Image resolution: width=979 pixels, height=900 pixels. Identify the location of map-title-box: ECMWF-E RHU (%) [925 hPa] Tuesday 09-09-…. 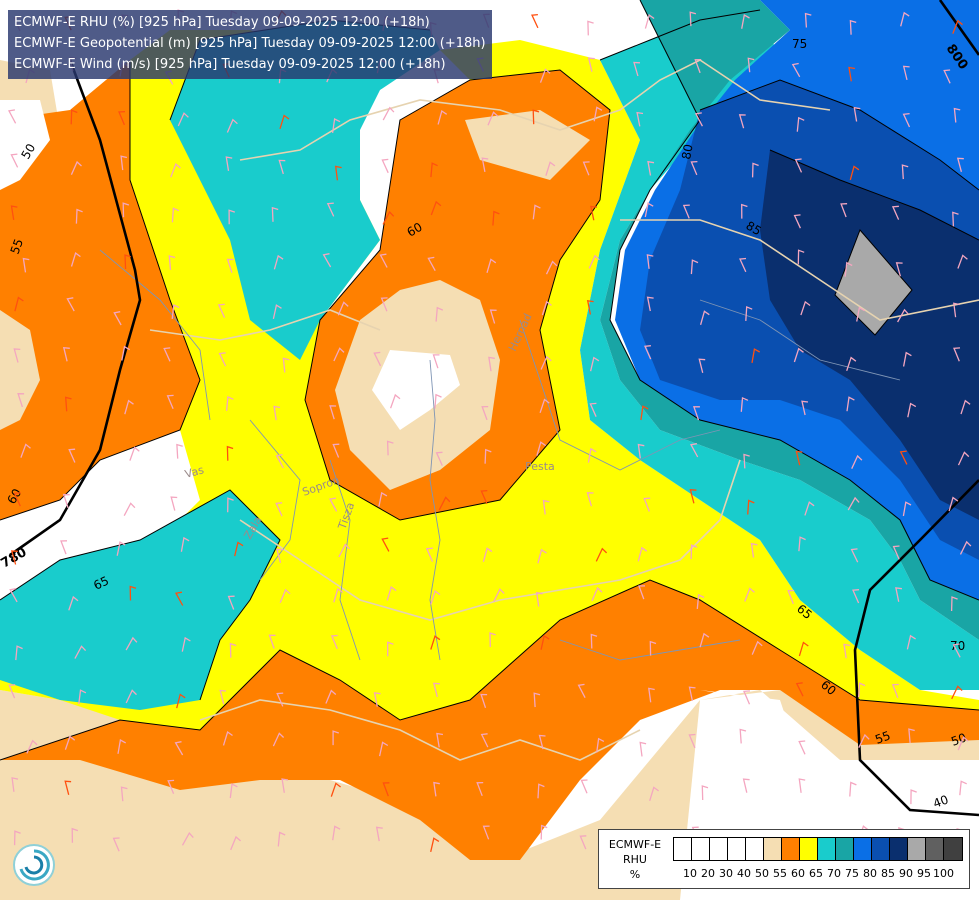
(250, 44).